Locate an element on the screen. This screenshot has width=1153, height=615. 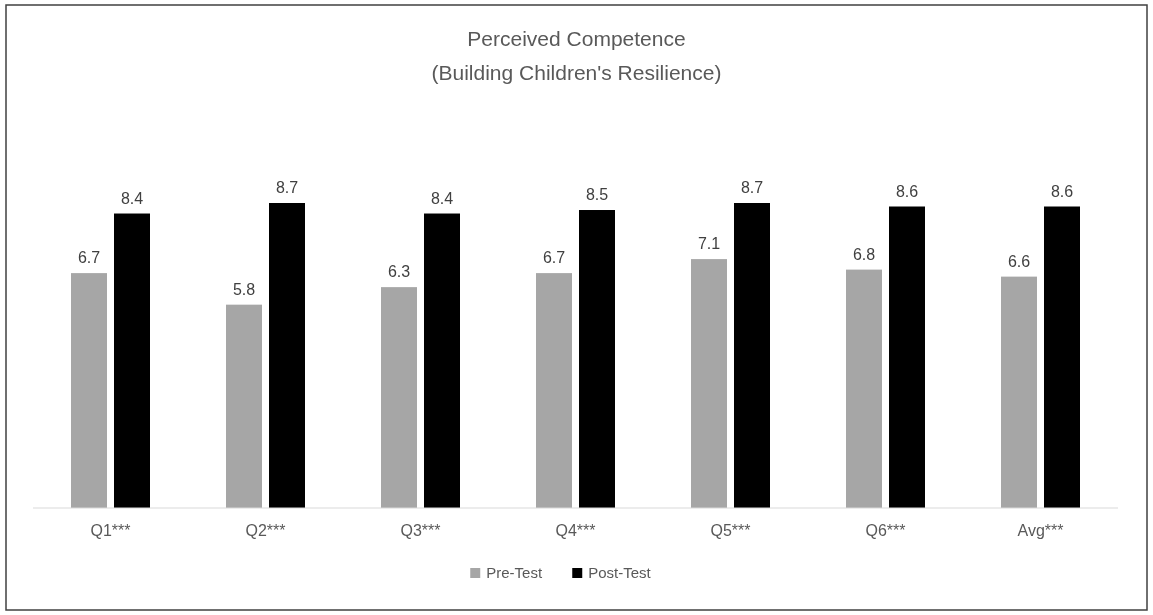
legend-label: Pre-Test is located at coordinates (514, 572).